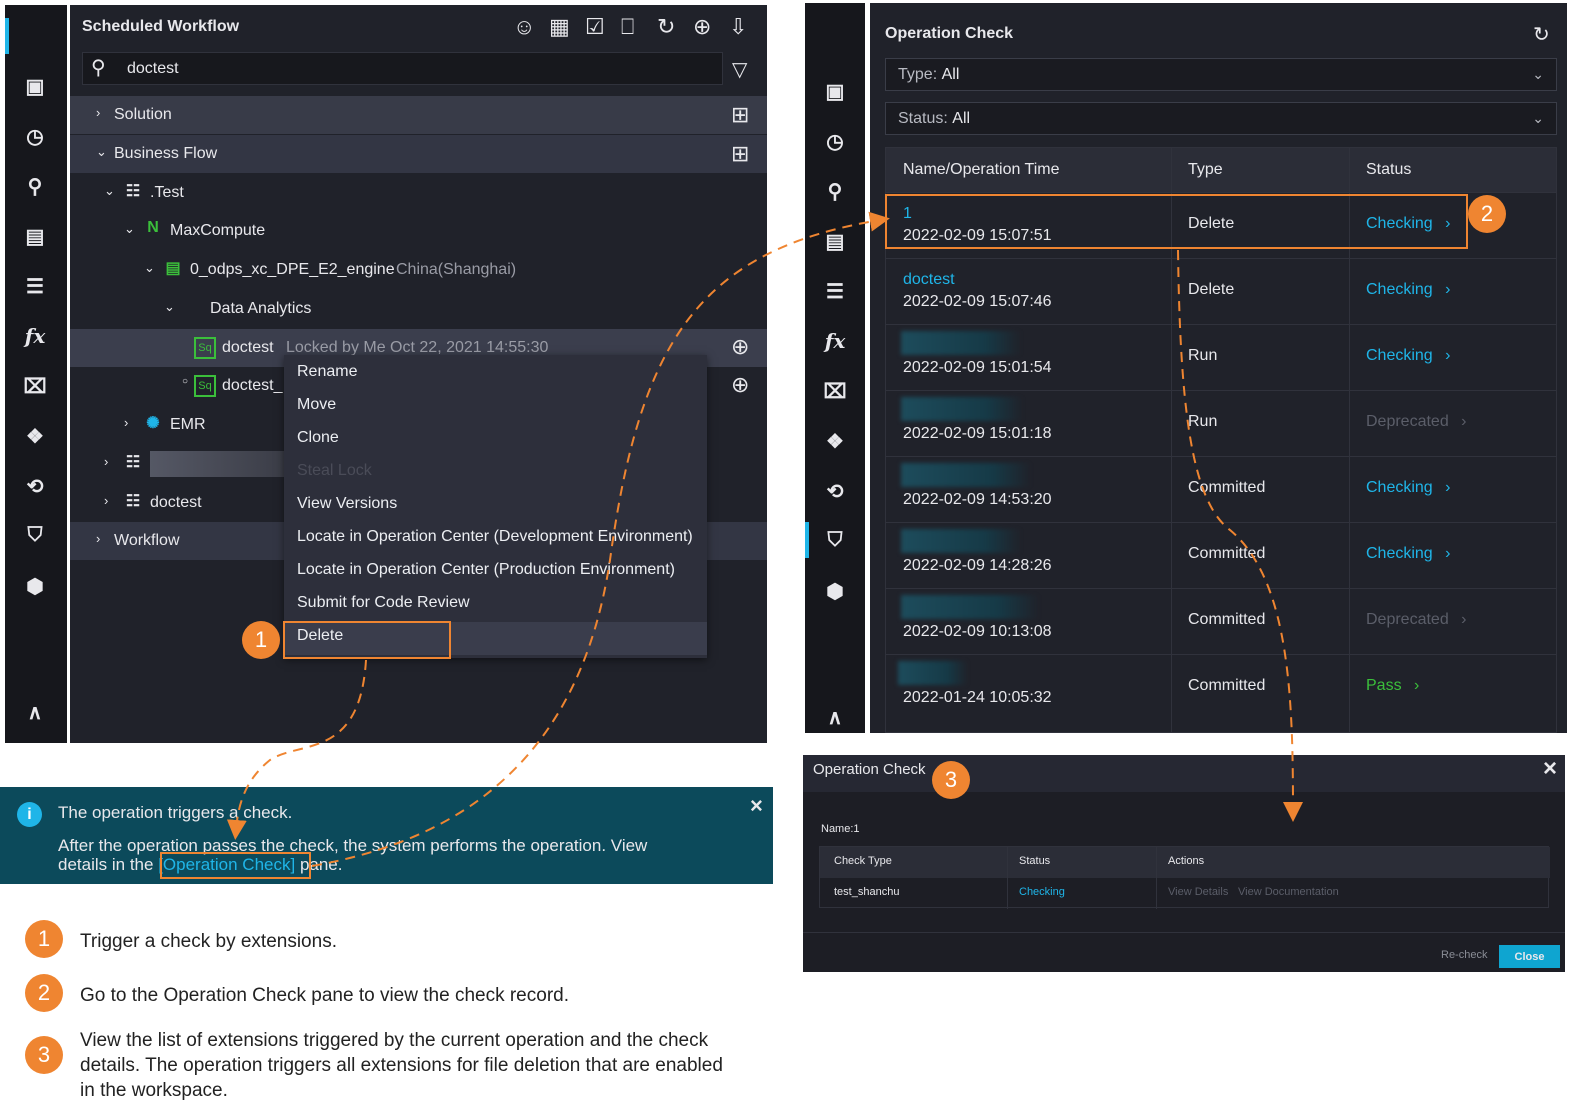 The image size is (1573, 1118). I want to click on record-name: doctest, so click(929, 279).